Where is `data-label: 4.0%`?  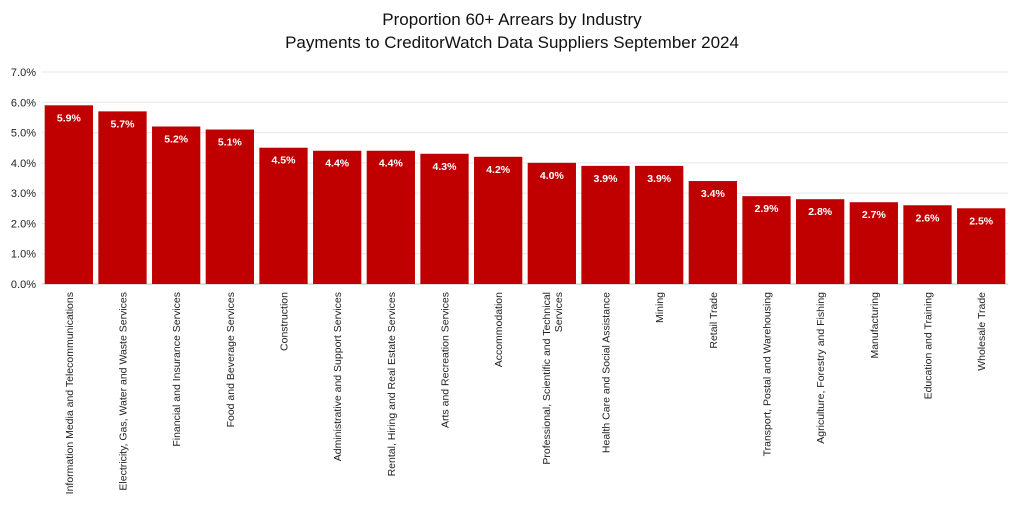 data-label: 4.0% is located at coordinates (552, 176).